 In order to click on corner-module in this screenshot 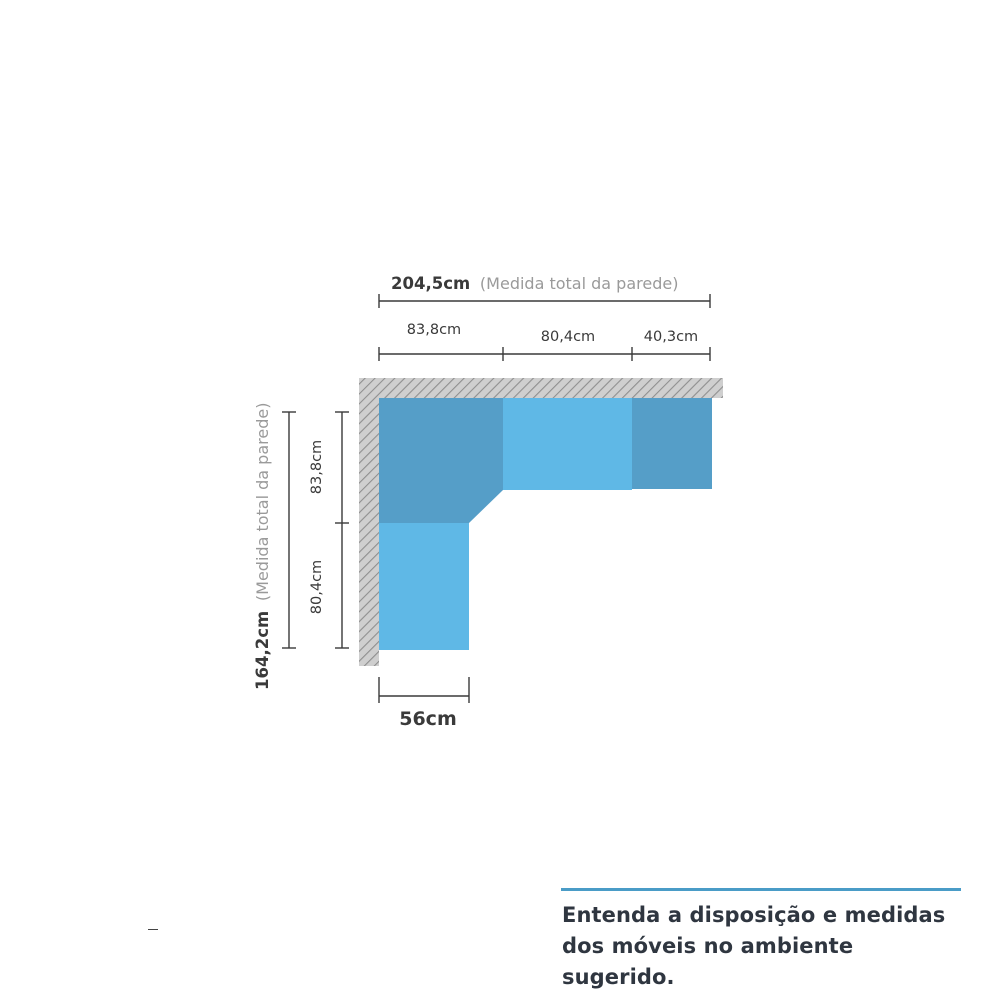, I will do `click(441, 460)`.